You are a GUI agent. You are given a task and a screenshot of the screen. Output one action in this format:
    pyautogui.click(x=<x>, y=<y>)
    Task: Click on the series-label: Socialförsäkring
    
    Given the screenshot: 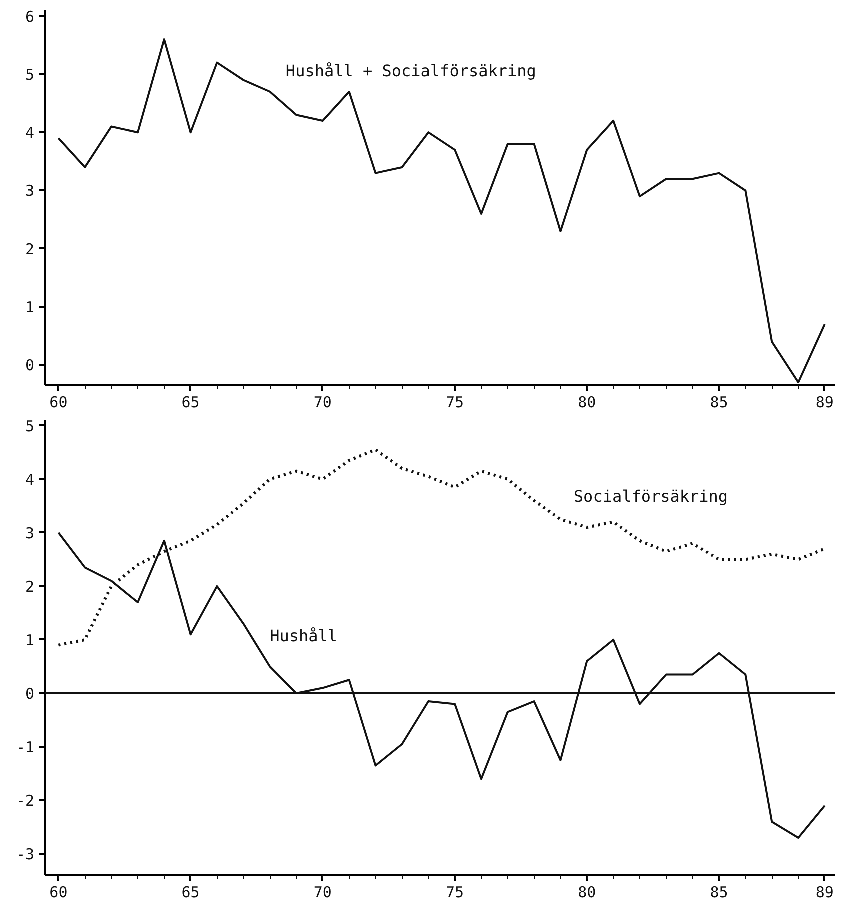 What is the action you would take?
    pyautogui.click(x=651, y=496)
    